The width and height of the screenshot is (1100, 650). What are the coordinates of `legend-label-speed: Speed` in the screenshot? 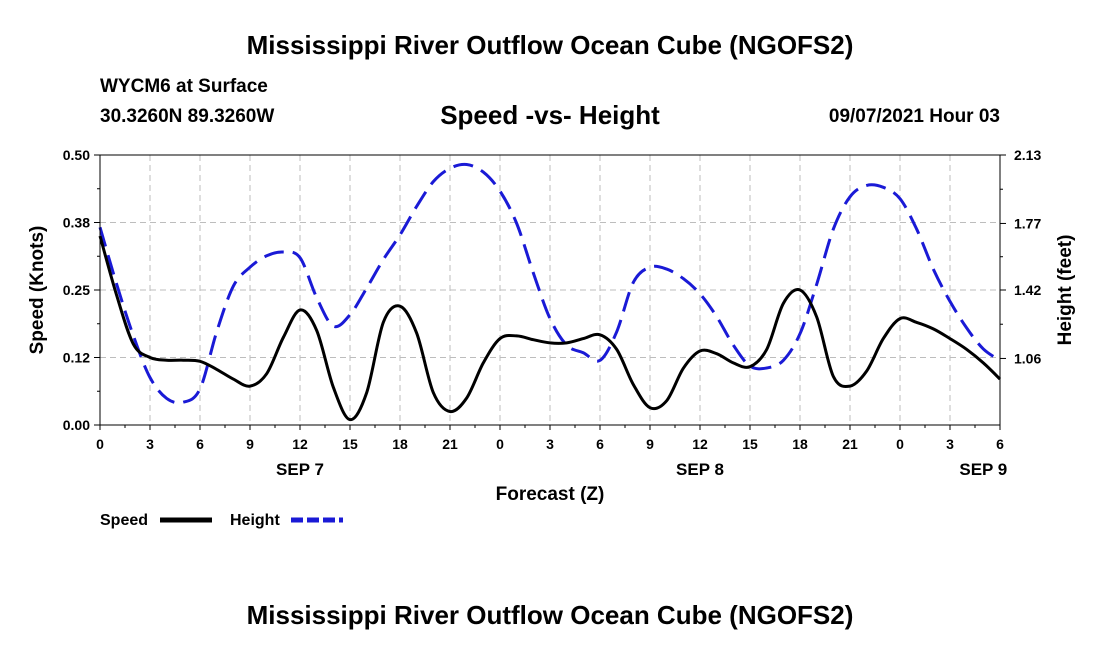 It's located at (124, 520).